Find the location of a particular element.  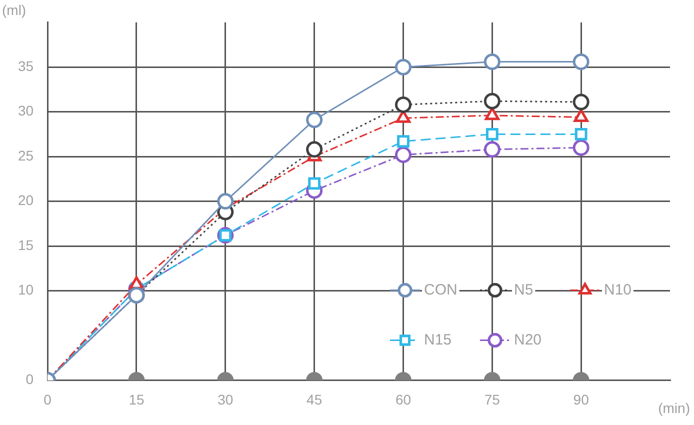

x-tick-label: 15 is located at coordinates (136, 399).